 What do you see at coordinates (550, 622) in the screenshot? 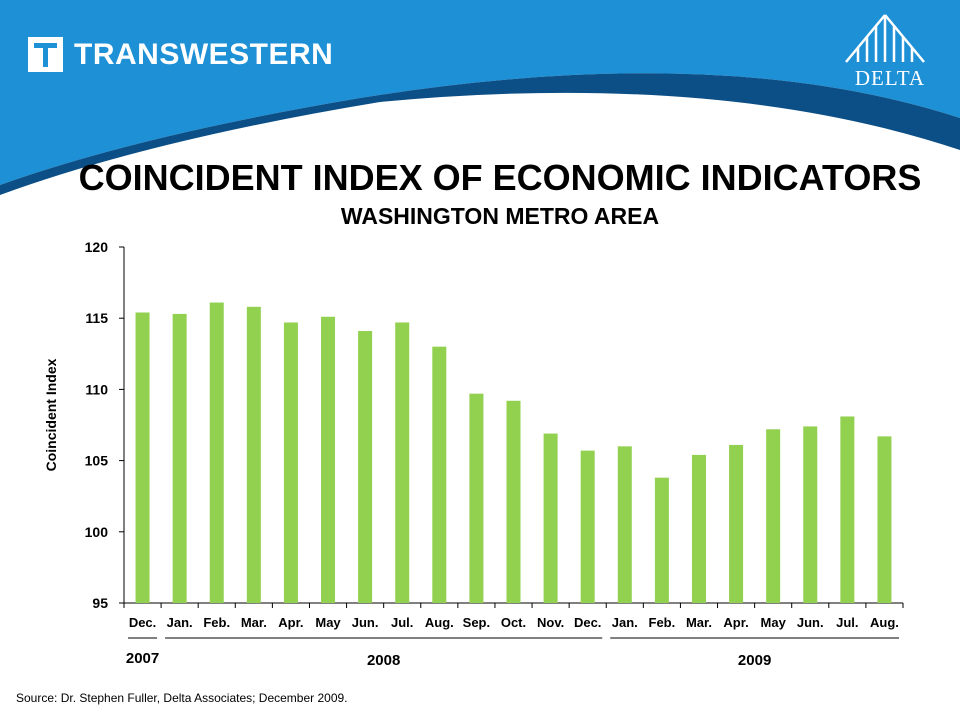
I see `x-tick-label: Nov.` at bounding box center [550, 622].